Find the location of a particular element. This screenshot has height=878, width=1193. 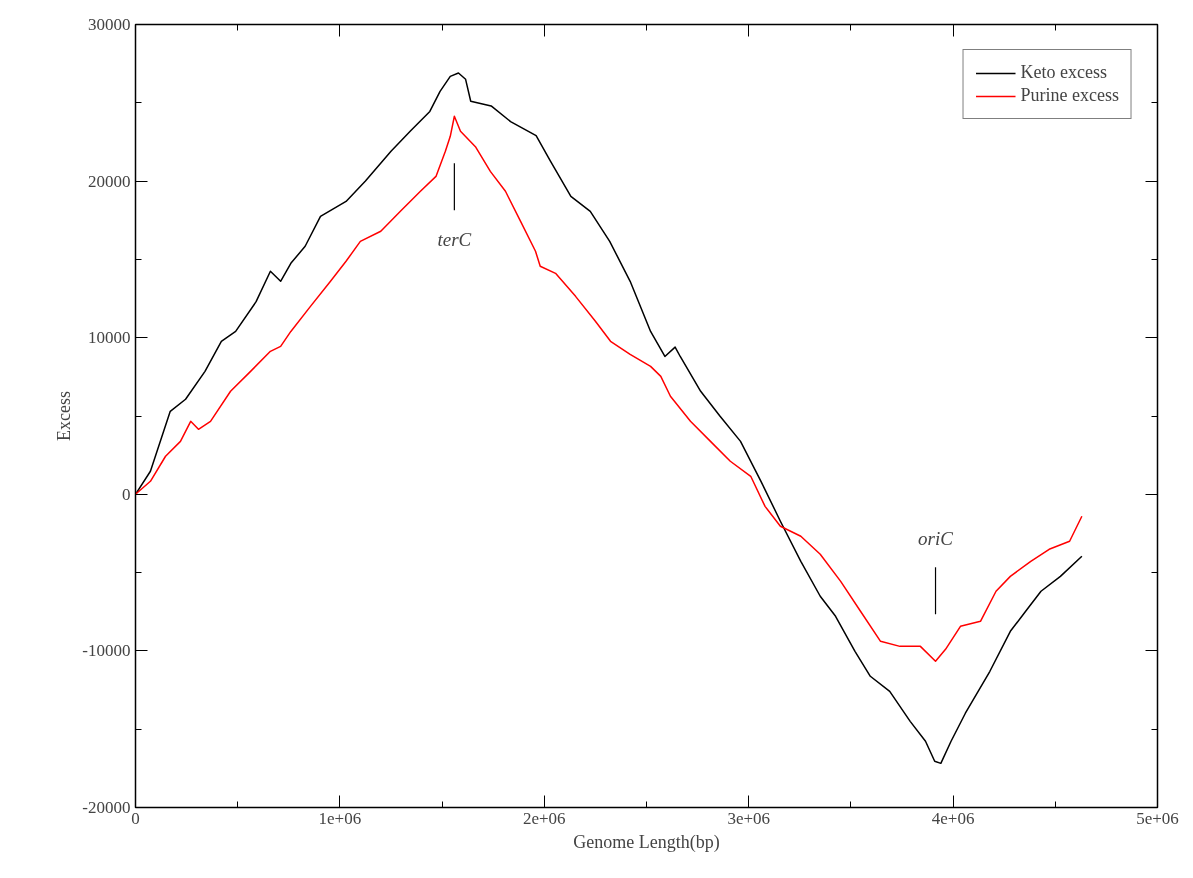

legend-label: Purine excess is located at coordinates (1069, 95).